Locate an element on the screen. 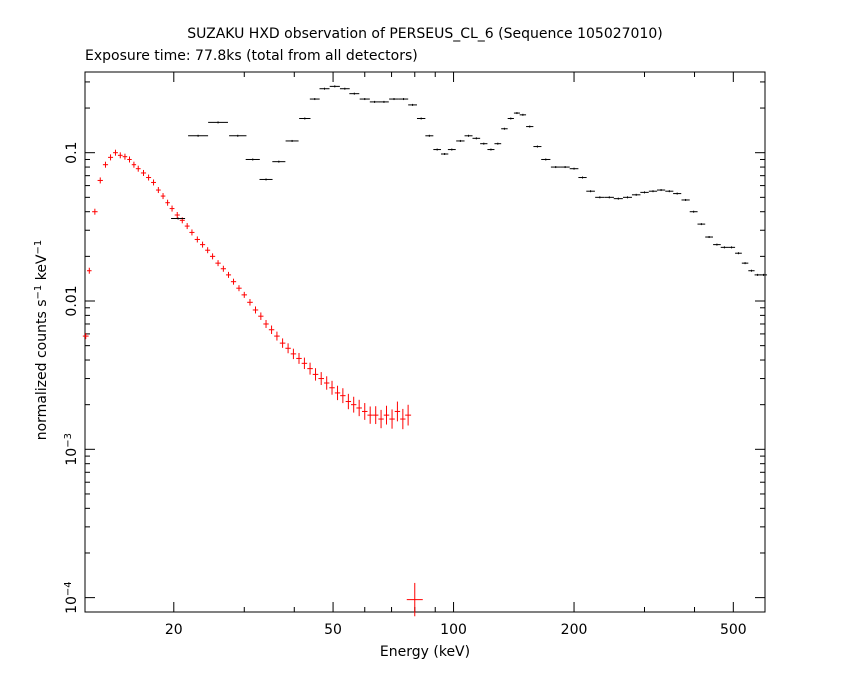 This screenshot has height=680, width=850. x-tick-label: 100 is located at coordinates (453, 630).